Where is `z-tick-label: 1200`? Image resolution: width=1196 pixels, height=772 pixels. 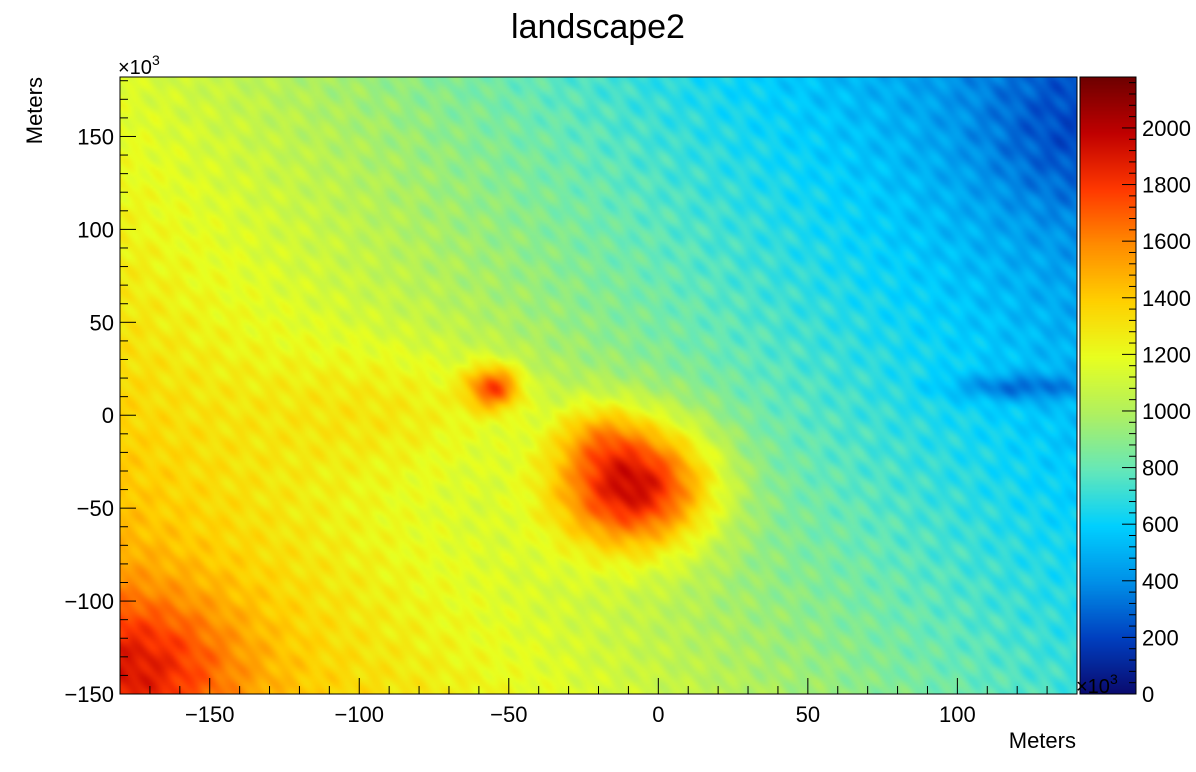
z-tick-label: 1200 is located at coordinates (1166, 354).